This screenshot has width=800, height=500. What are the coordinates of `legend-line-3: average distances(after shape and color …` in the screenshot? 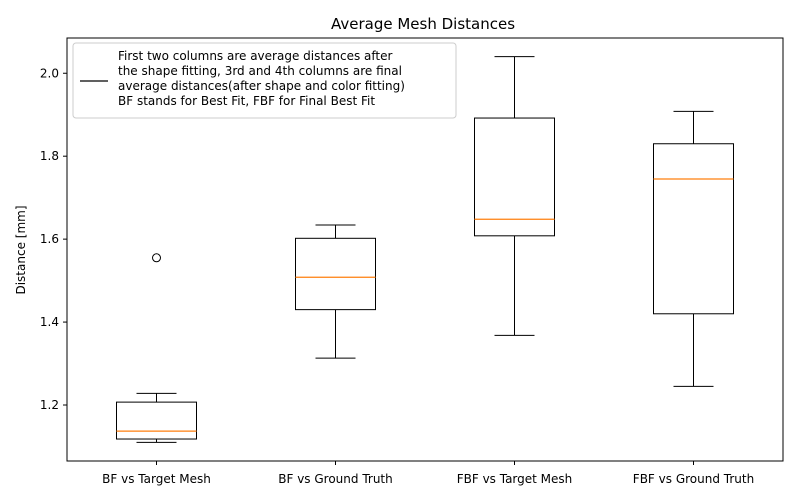 It's located at (261, 86).